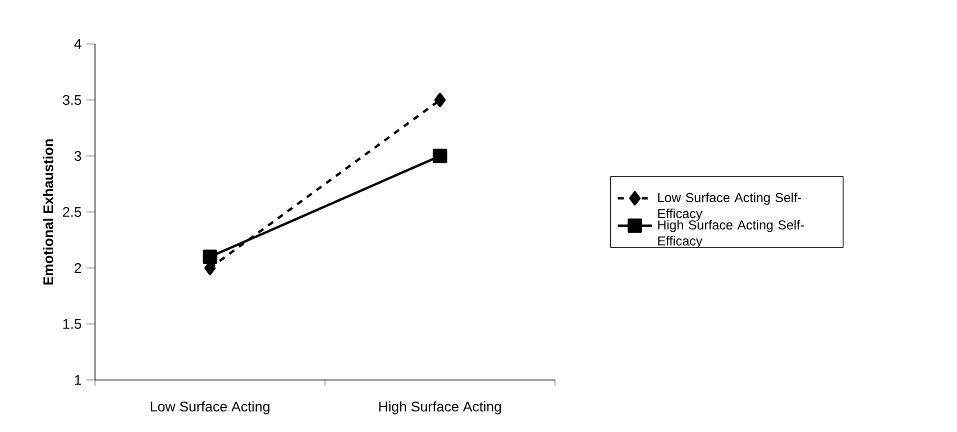 This screenshot has height=432, width=957. Describe the element at coordinates (78, 156) in the screenshot. I see `y-tick-label: 3` at that location.